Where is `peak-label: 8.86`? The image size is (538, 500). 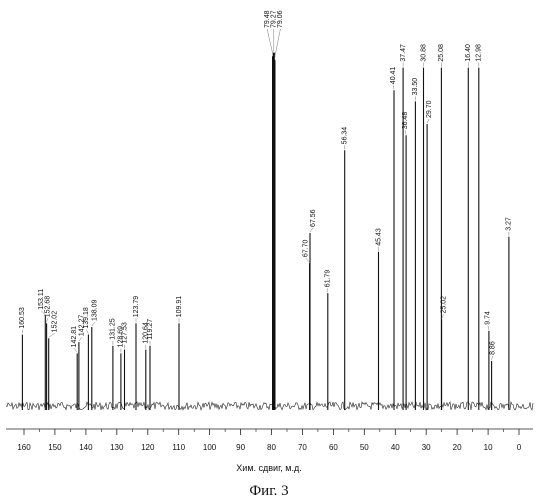
peak-label: 8.86 is located at coordinates (492, 348).